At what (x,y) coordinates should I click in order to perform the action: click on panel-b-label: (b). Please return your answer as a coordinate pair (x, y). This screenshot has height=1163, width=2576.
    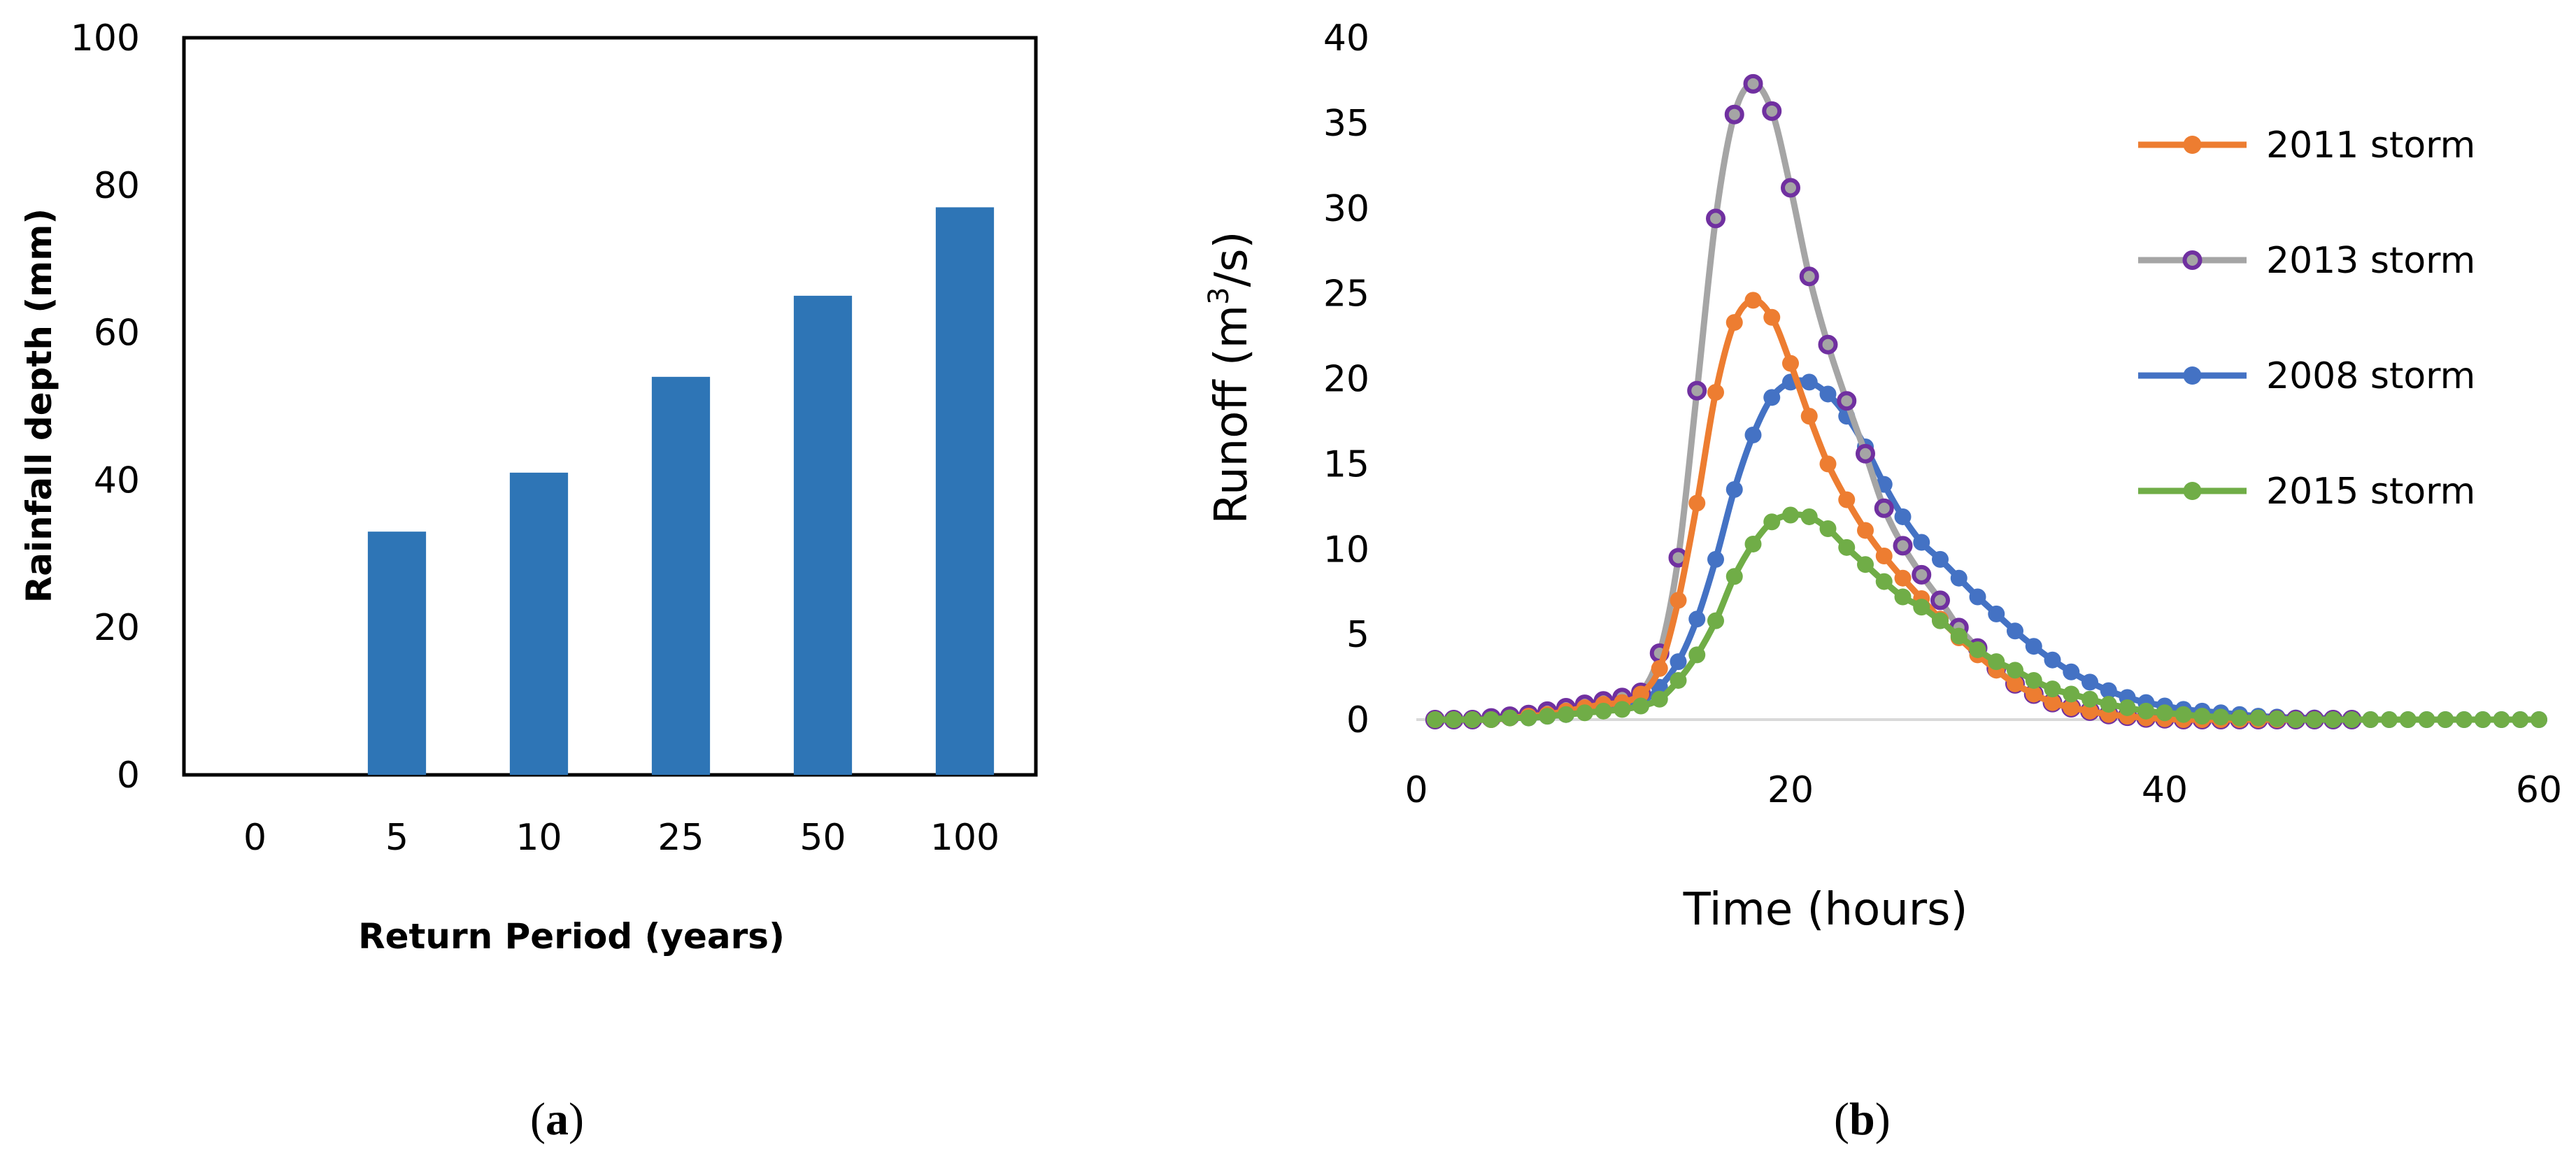
    Looking at the image, I should click on (1862, 1119).